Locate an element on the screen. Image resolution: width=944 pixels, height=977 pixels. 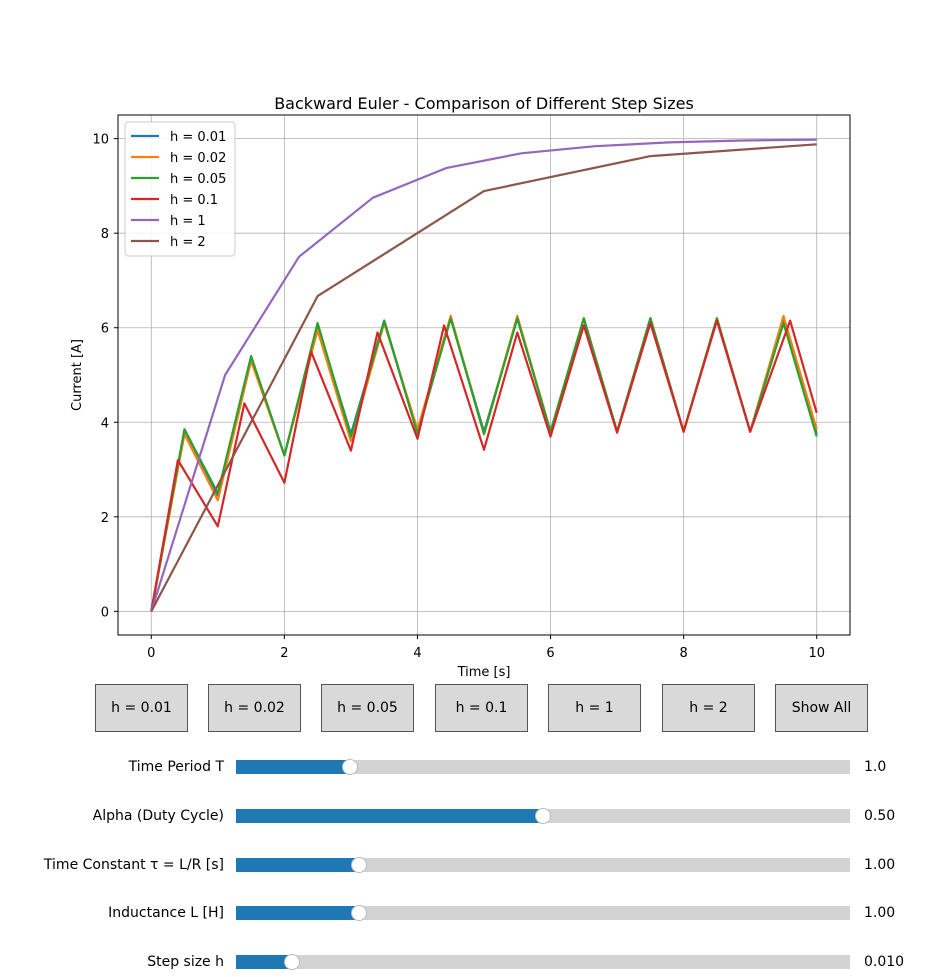
slider-value: 0.010 is located at coordinates (884, 962).